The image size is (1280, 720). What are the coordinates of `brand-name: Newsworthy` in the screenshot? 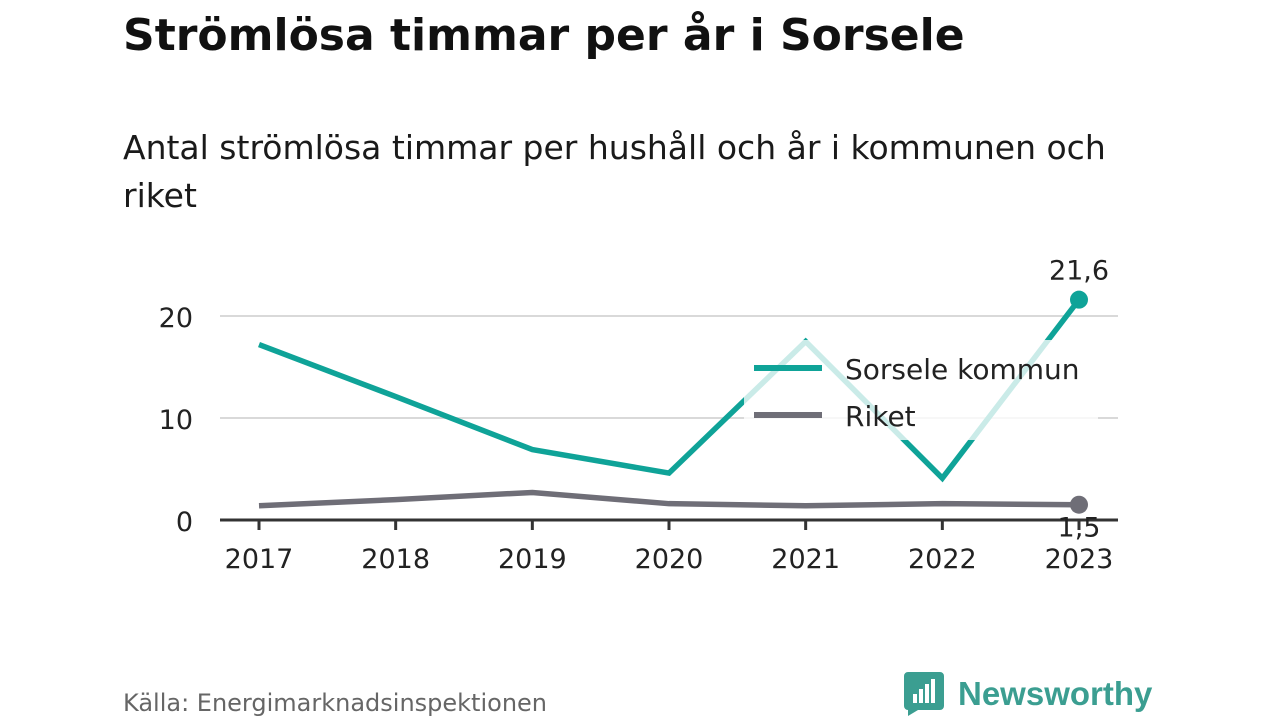 It's located at (1055, 693).